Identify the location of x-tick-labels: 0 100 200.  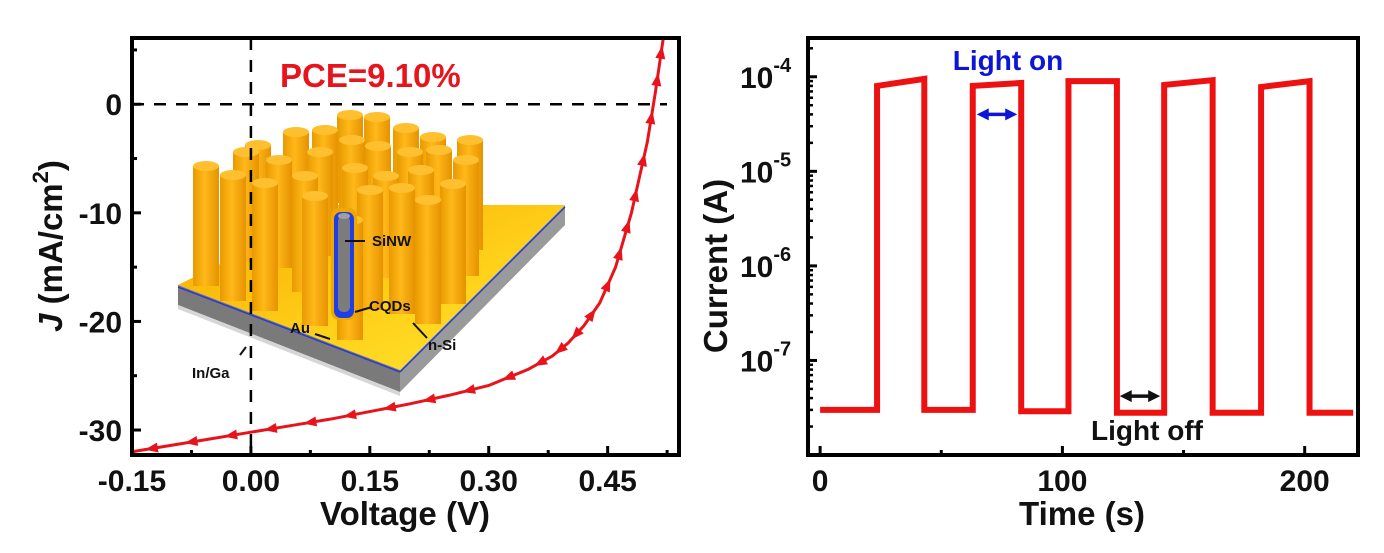
(1071, 481).